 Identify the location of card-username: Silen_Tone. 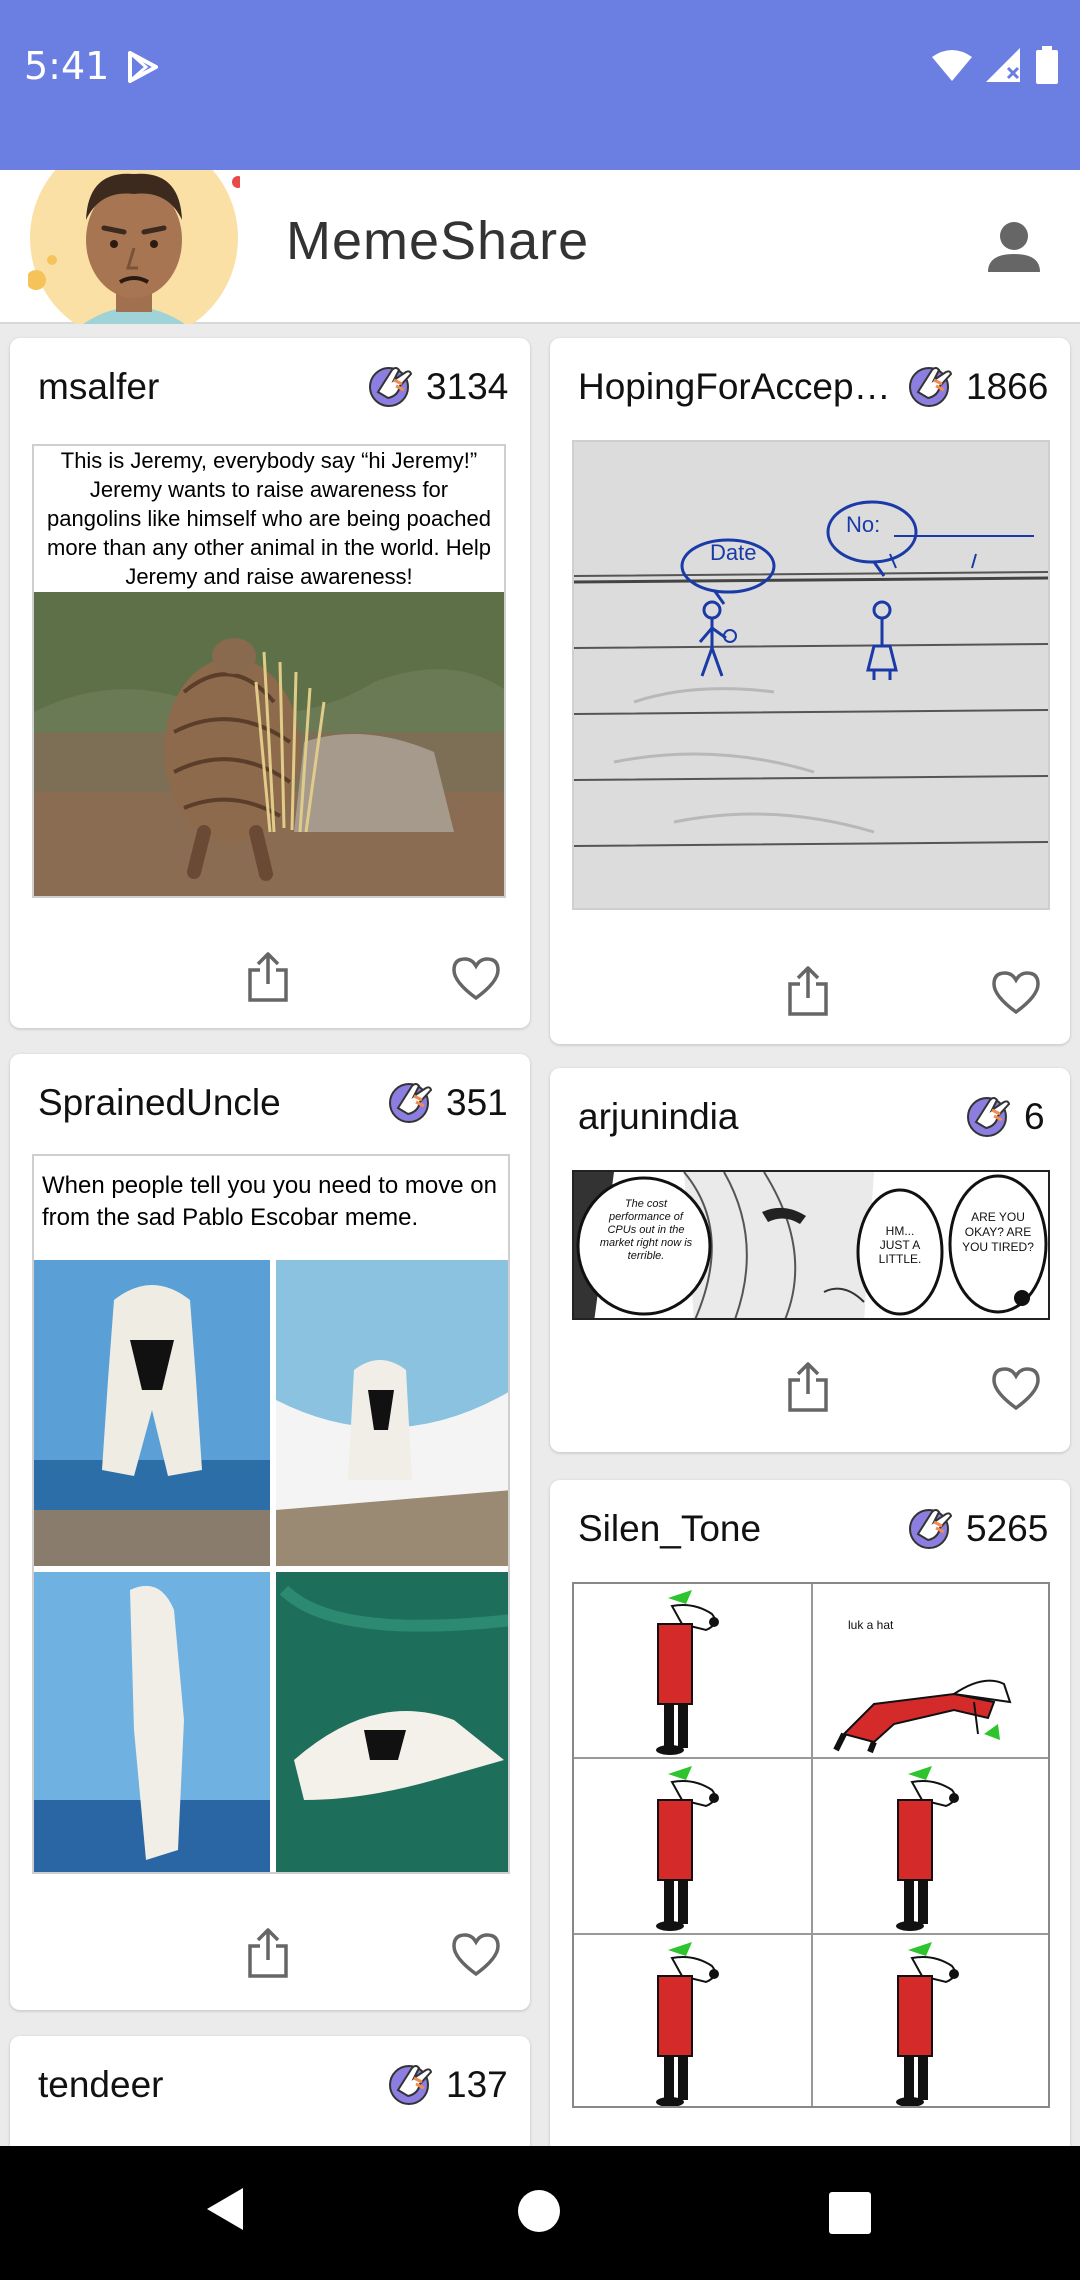
(670, 1528).